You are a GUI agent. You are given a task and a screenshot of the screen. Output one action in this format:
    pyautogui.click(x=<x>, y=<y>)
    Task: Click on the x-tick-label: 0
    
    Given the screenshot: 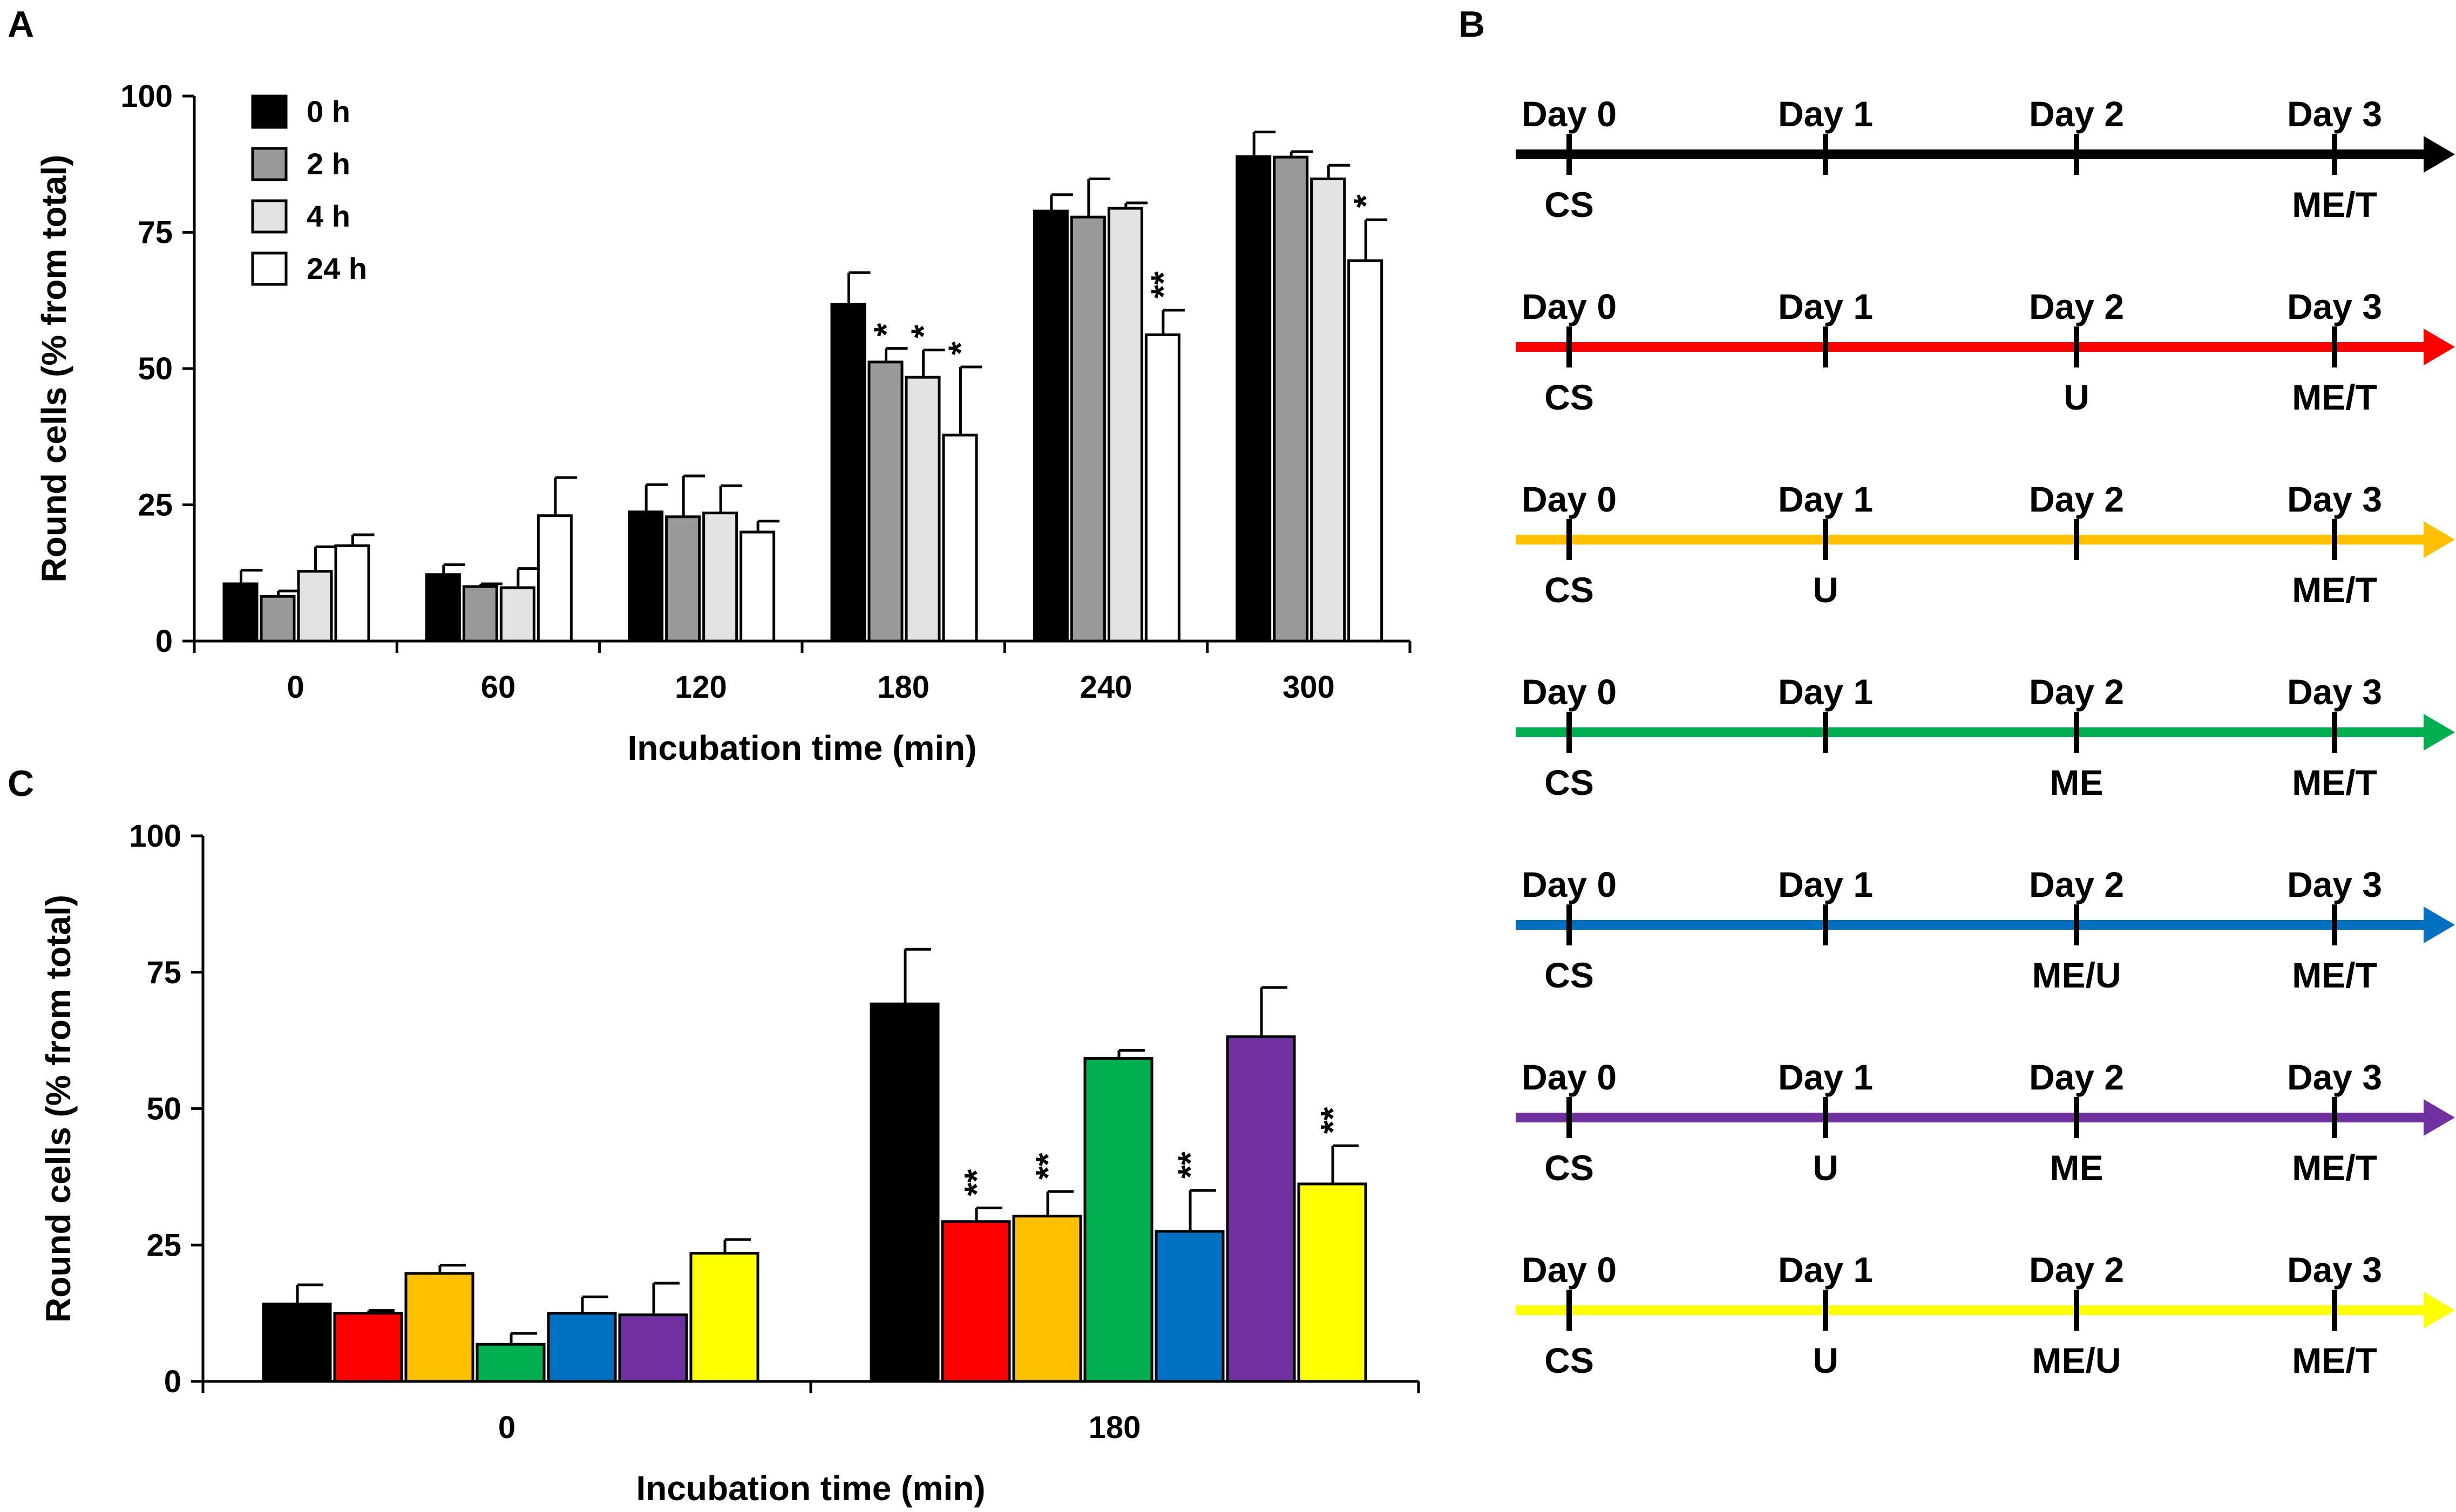 What is the action you would take?
    pyautogui.click(x=295, y=687)
    